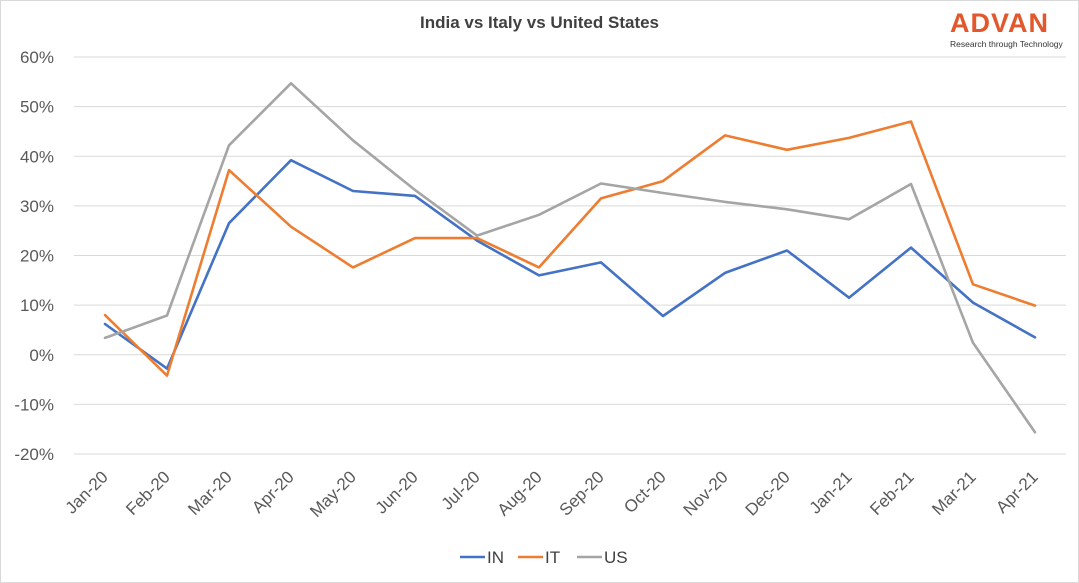 The width and height of the screenshot is (1079, 583). What do you see at coordinates (954, 493) in the screenshot?
I see `x-tick-label: Mar-21` at bounding box center [954, 493].